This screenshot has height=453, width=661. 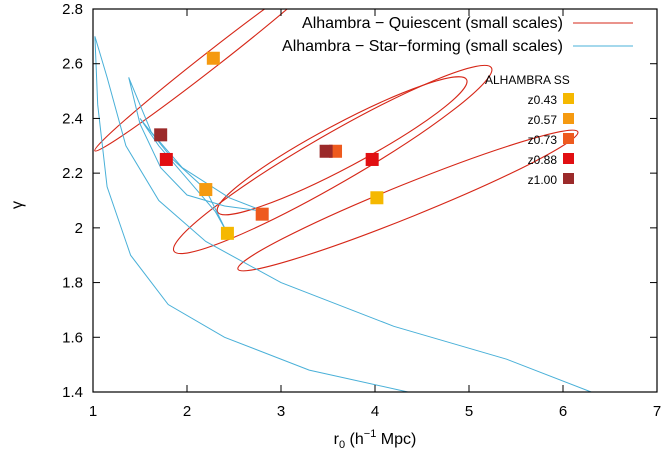 I want to click on y-tick-label: 2.8, so click(x=72, y=9).